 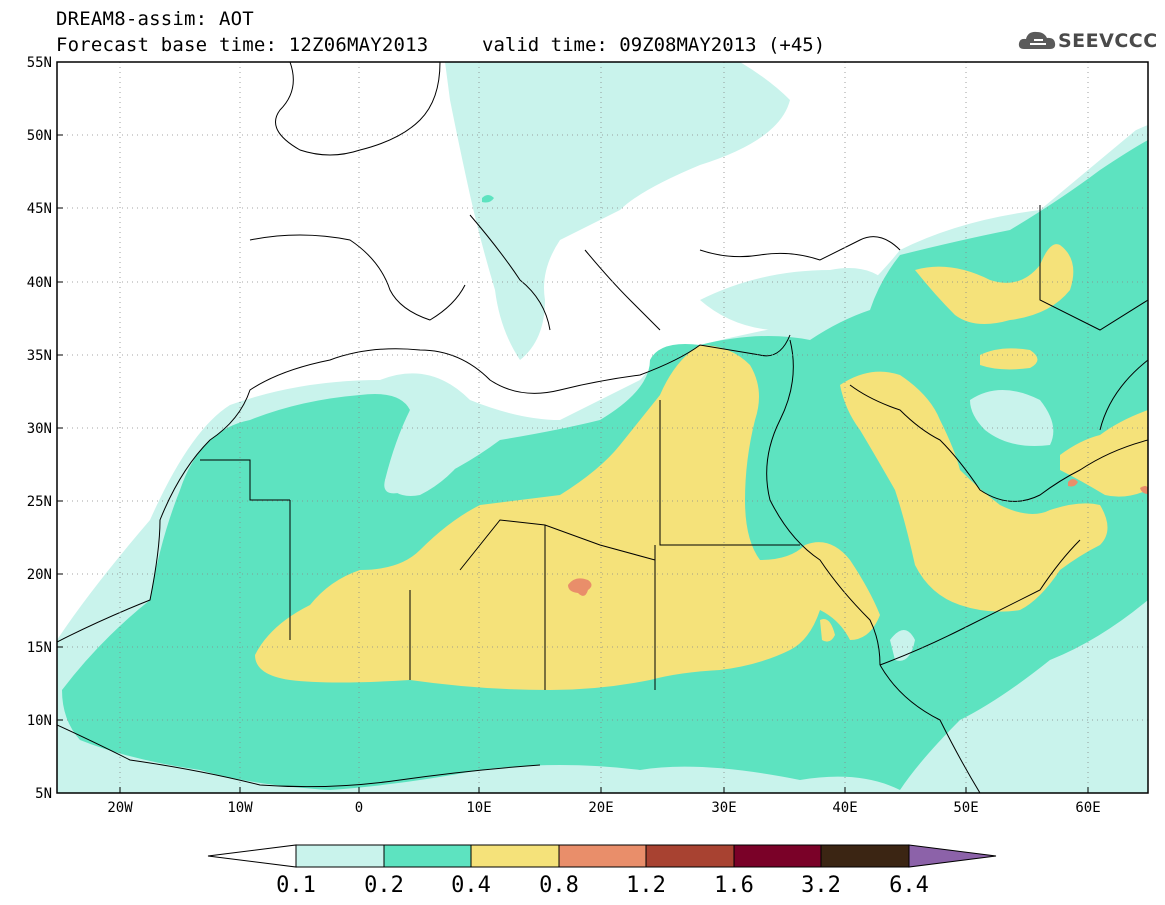 I want to click on lat-label: 15N, so click(x=39, y=648).